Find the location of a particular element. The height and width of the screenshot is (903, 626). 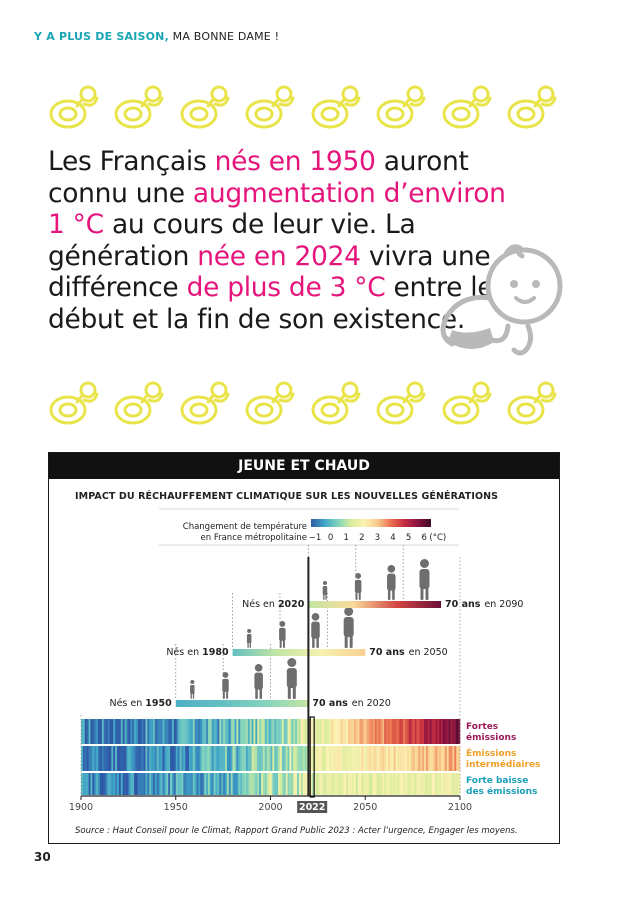

scenario-label-line2: émissions is located at coordinates (491, 737).